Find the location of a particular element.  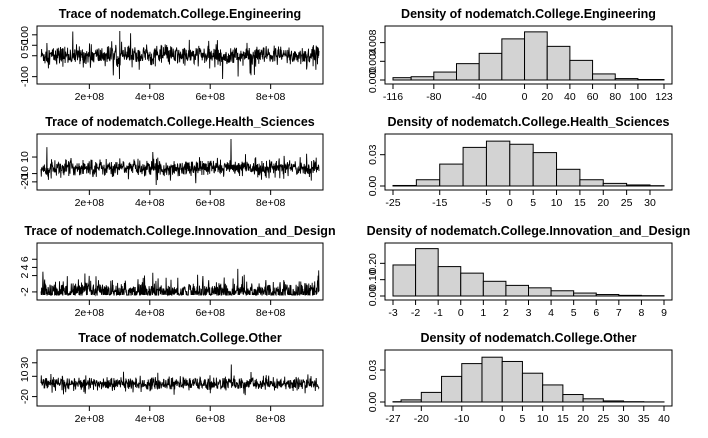

x-tick-label: -1 is located at coordinates (437, 313).